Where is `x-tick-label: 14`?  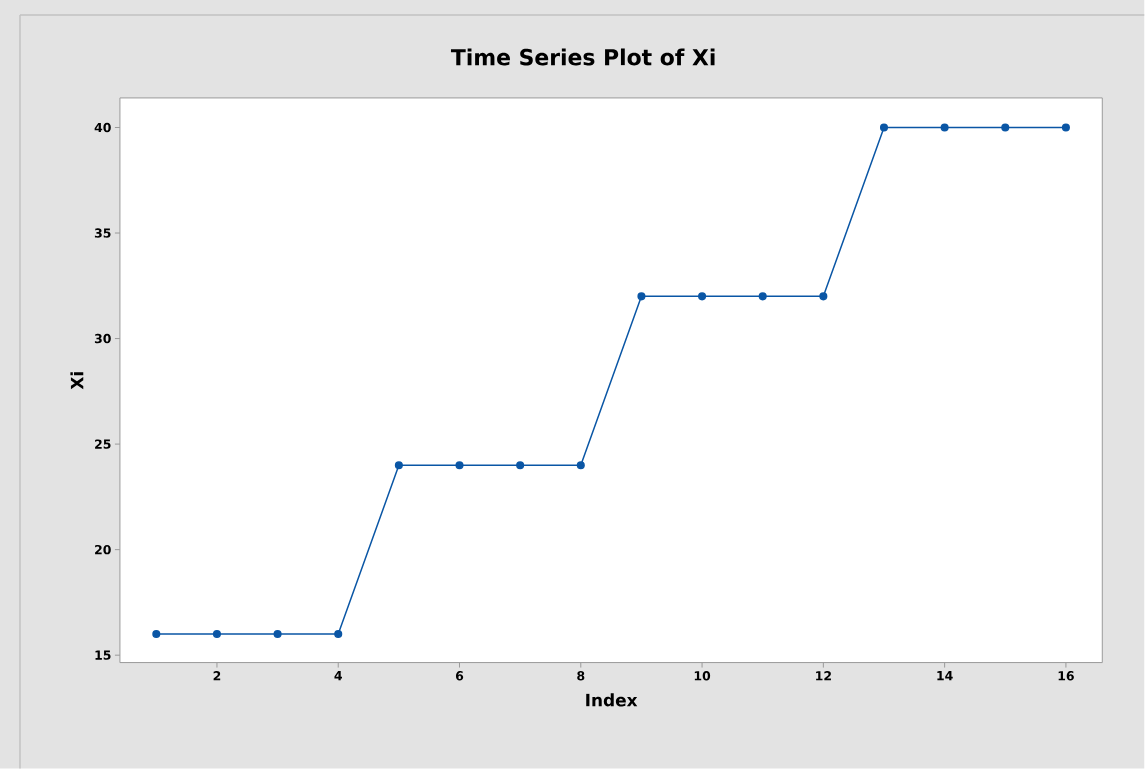
x-tick-label: 14 is located at coordinates (945, 675).